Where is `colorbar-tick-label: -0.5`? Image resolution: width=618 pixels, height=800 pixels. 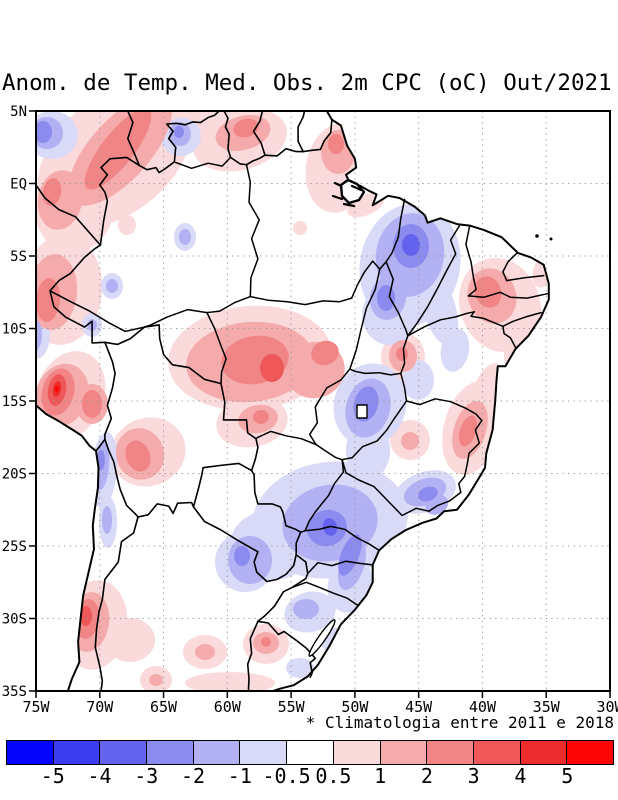 colorbar-tick-label: -0.5 is located at coordinates (286, 776).